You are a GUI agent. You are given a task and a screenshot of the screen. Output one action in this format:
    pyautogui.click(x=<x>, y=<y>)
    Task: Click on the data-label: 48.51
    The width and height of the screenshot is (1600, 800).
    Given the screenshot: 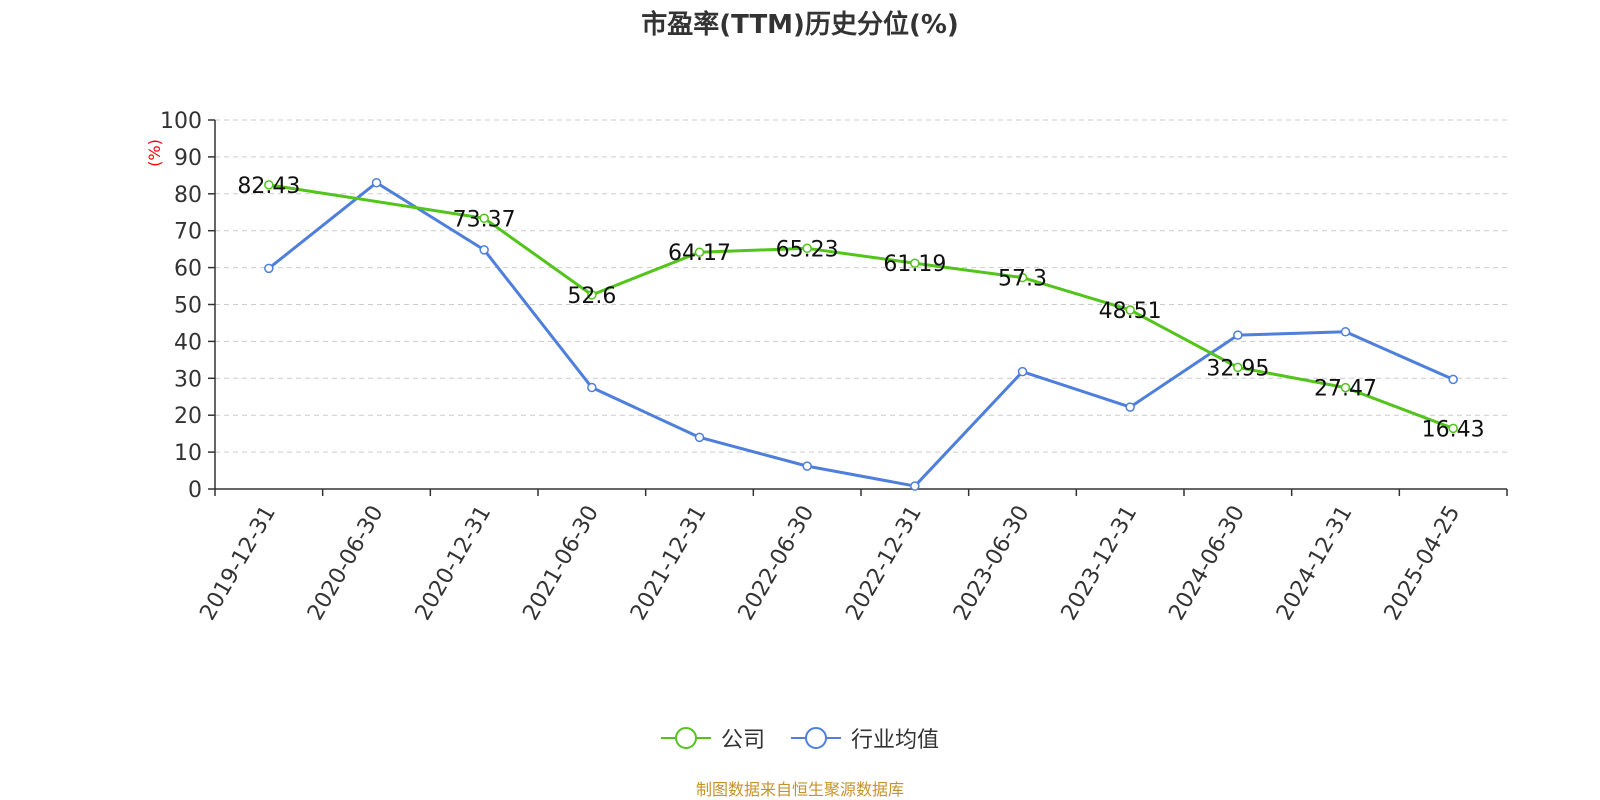 What is the action you would take?
    pyautogui.click(x=1130, y=311)
    